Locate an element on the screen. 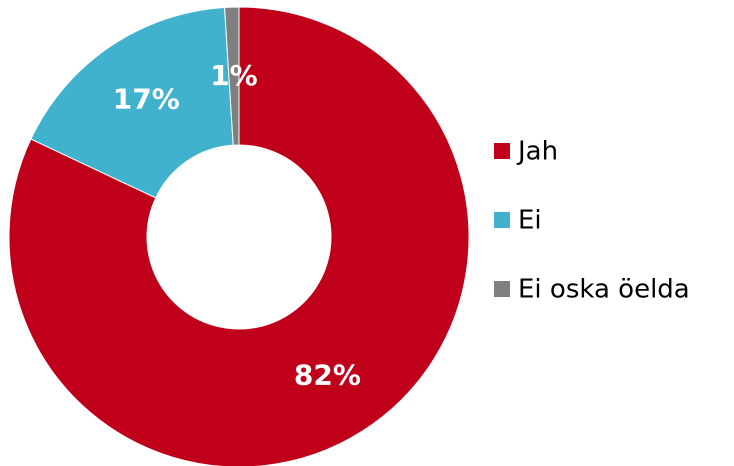  value-label: 1% is located at coordinates (234, 75).